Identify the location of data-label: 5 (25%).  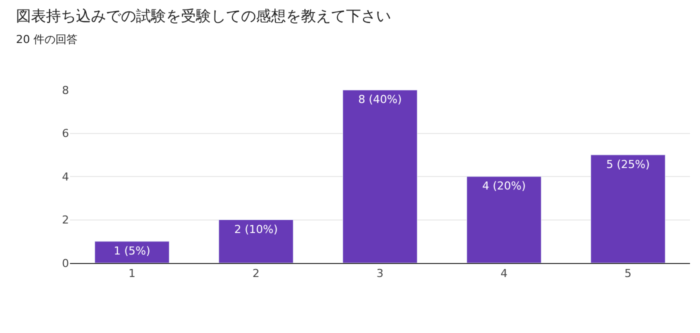
(628, 164).